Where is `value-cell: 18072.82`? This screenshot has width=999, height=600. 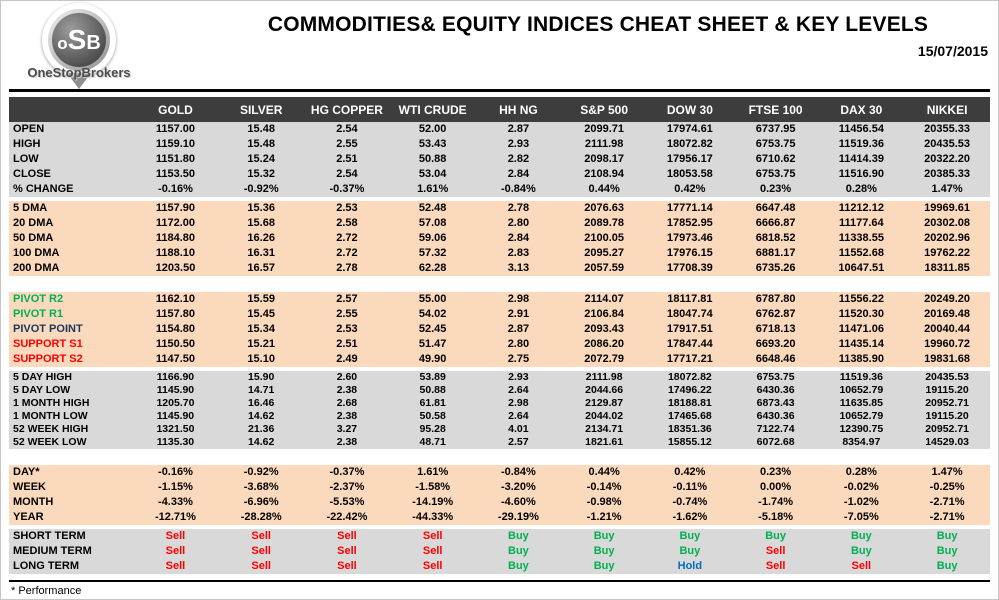
value-cell: 18072.82 is located at coordinates (690, 144).